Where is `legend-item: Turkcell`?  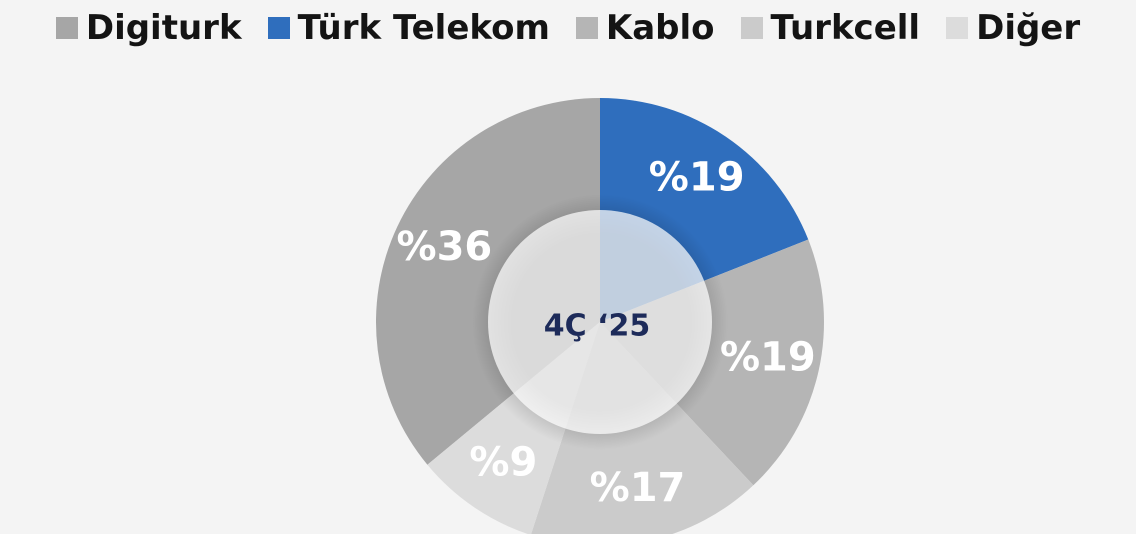
legend-item: Turkcell is located at coordinates (830, 28).